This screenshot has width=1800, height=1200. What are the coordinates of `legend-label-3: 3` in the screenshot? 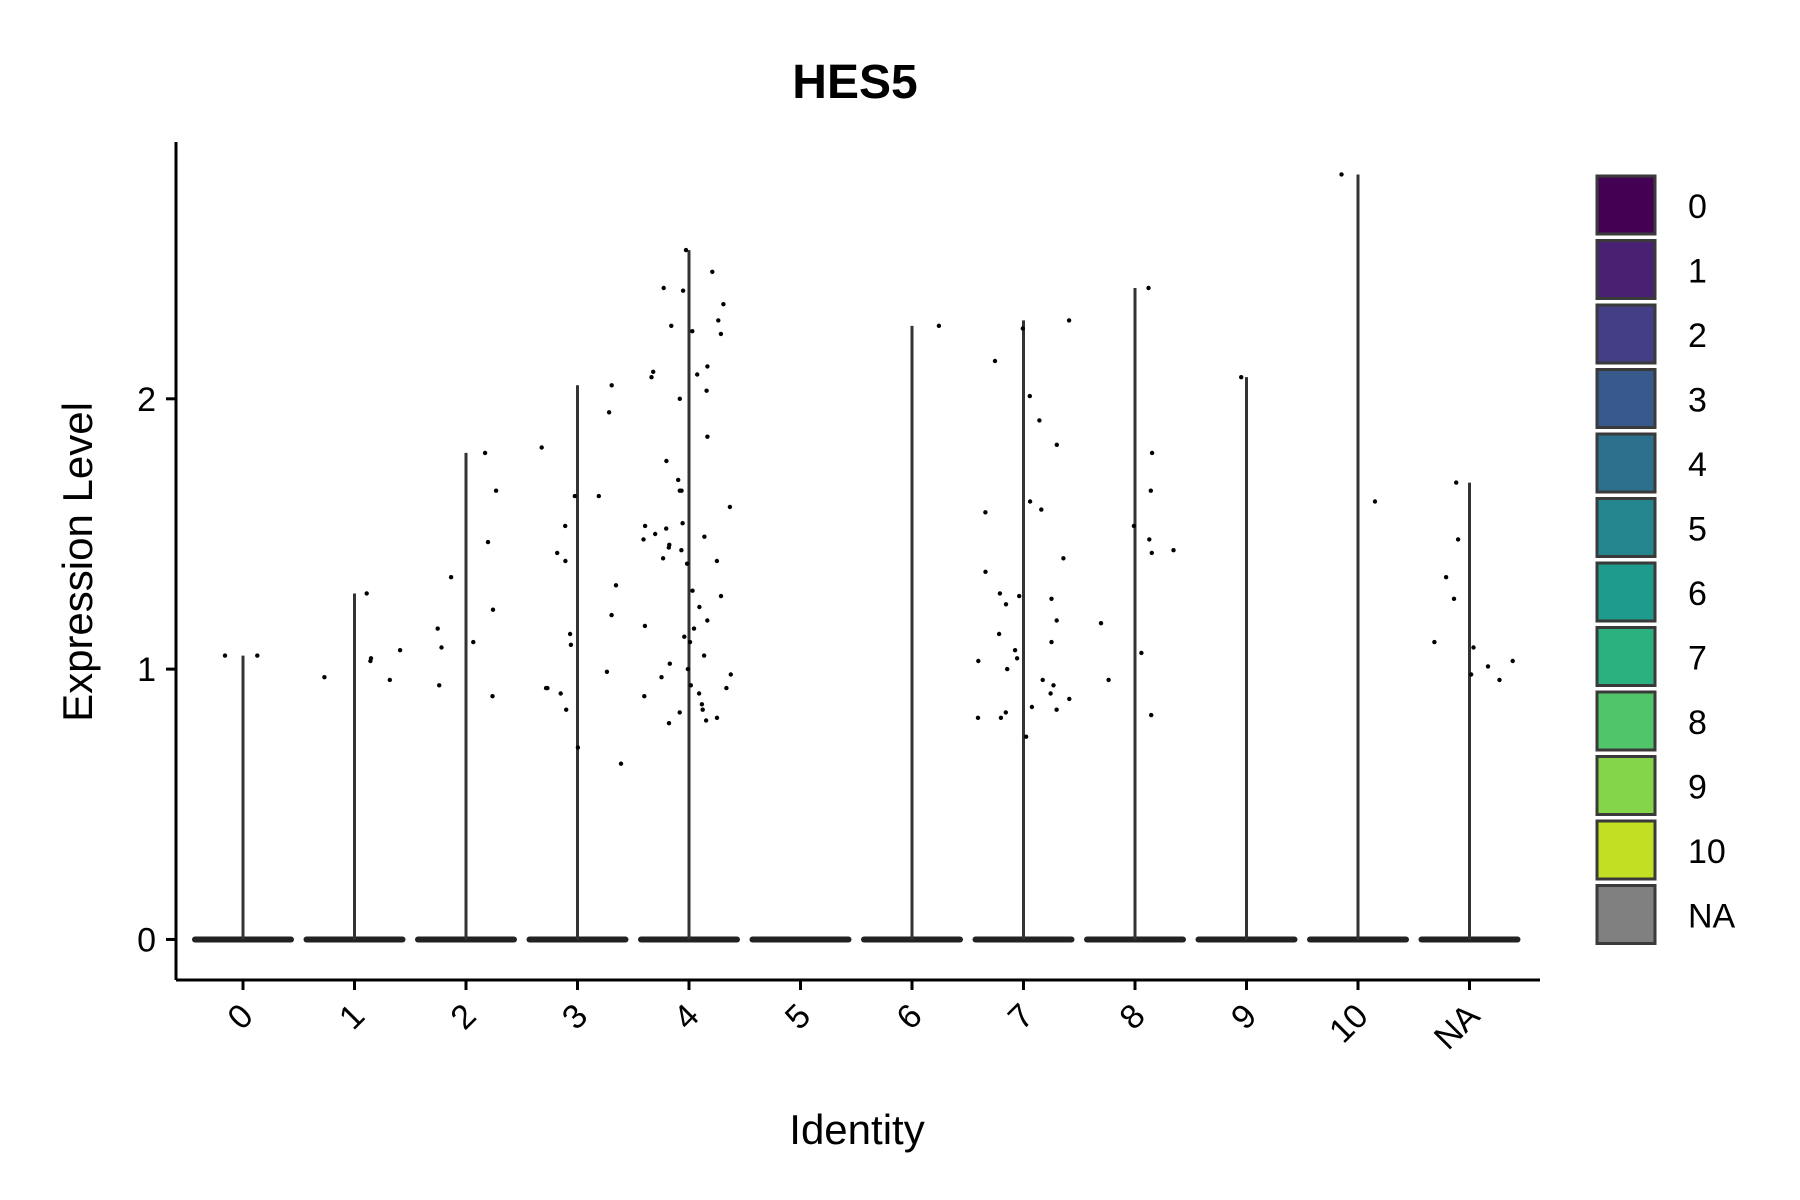 It's located at (1697, 401).